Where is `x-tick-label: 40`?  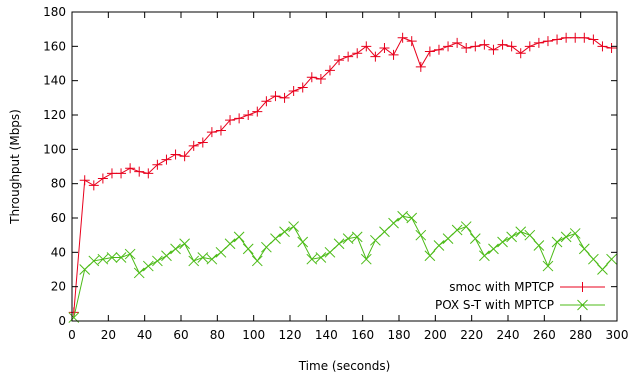 x-tick-label: 40 is located at coordinates (144, 335).